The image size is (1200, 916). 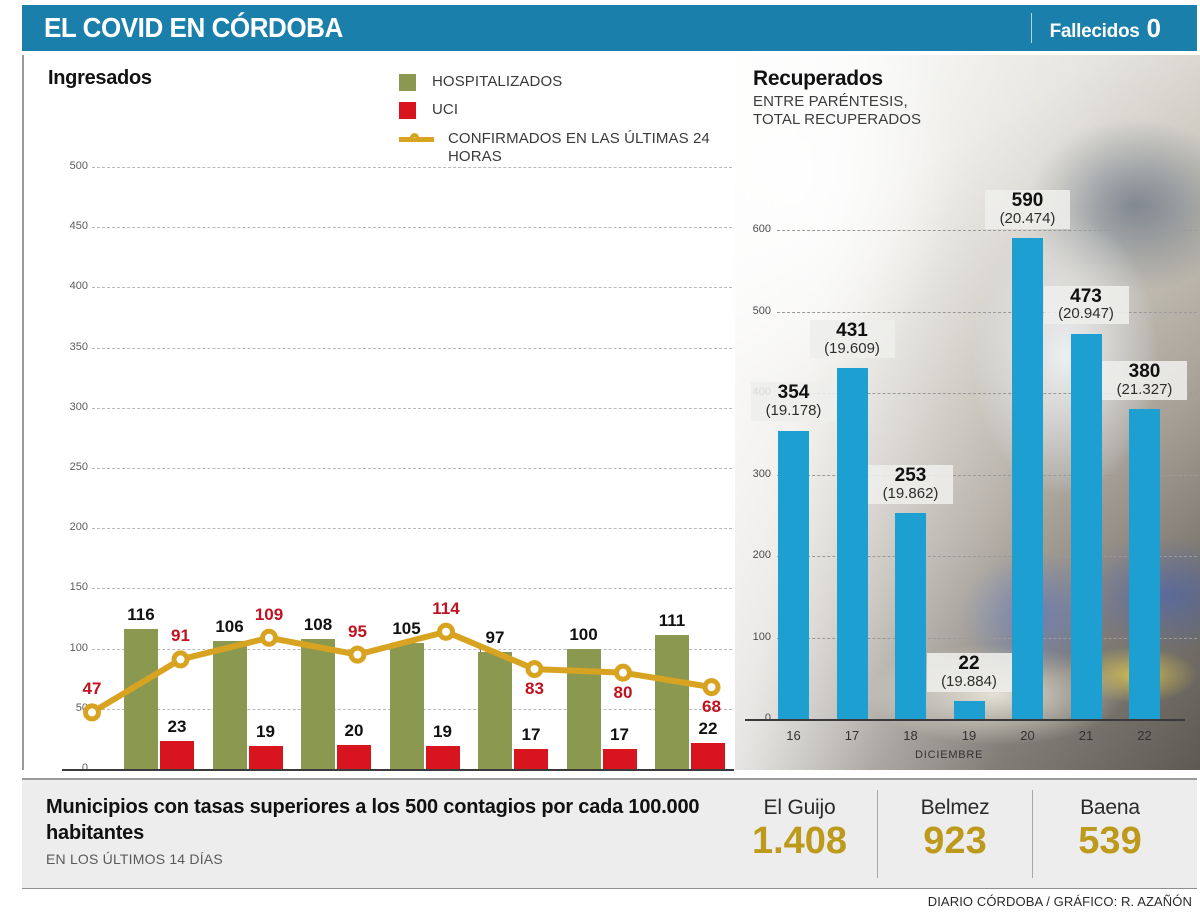 I want to click on y-axis-tick: 50, so click(x=81, y=707).